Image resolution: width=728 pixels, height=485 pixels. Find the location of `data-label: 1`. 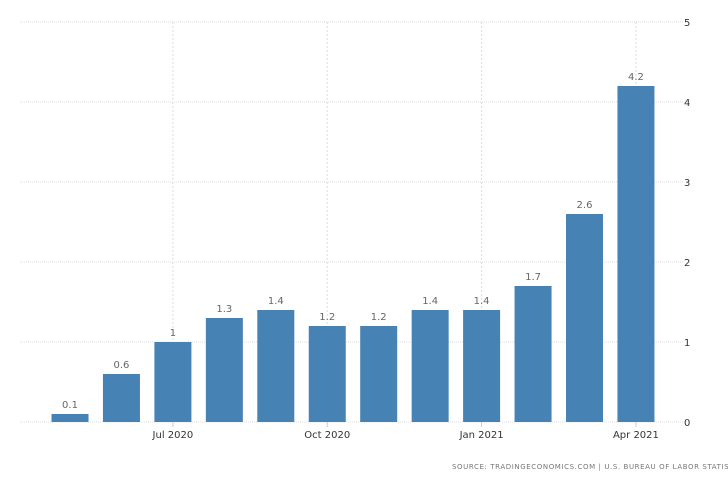

data-label: 1 is located at coordinates (173, 333).